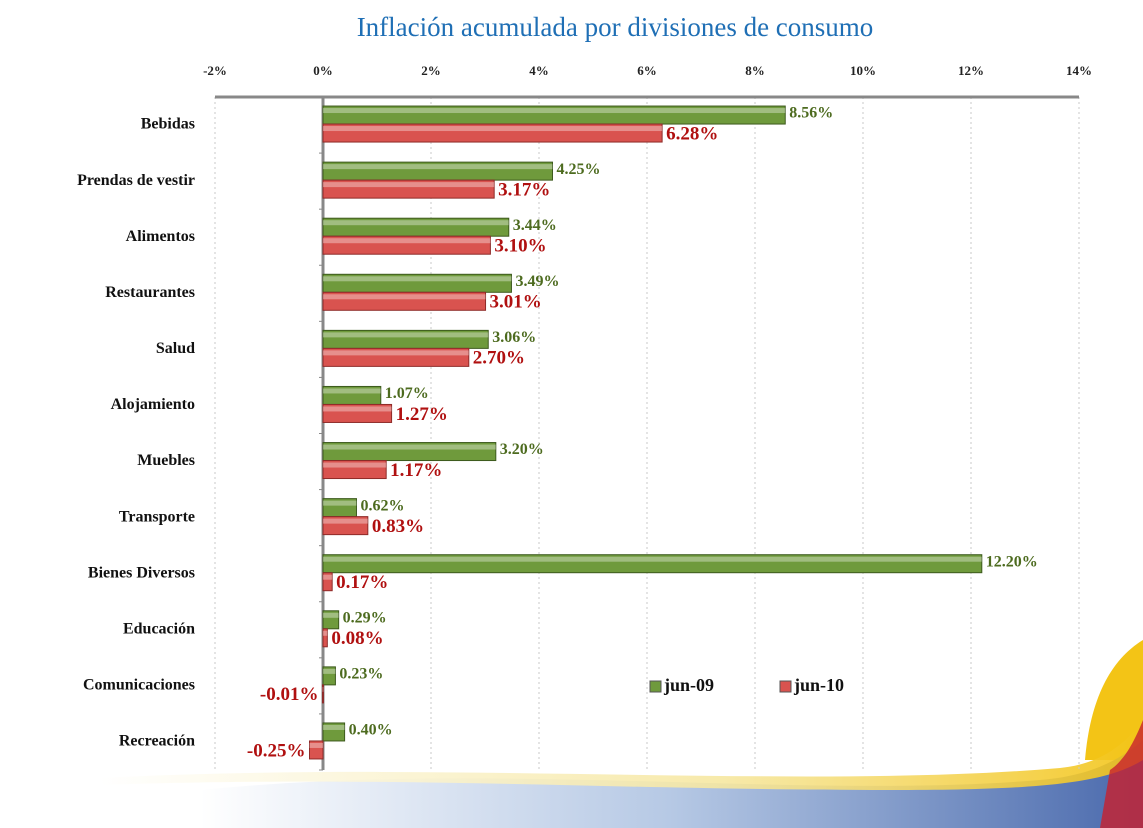 The height and width of the screenshot is (828, 1143). What do you see at coordinates (811, 113) in the screenshot?
I see `value-label: 8.56%` at bounding box center [811, 113].